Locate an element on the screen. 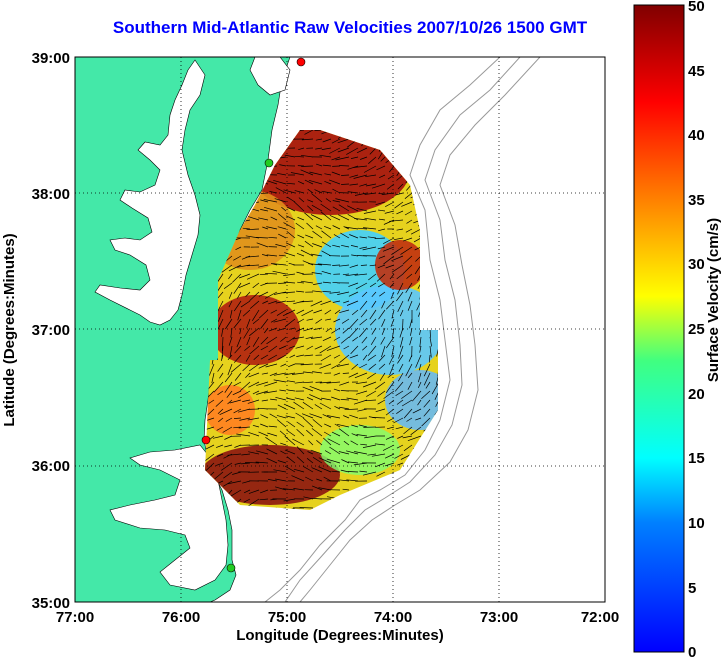 The image size is (724, 659). y-tick-label: 39:00 is located at coordinates (51, 58).